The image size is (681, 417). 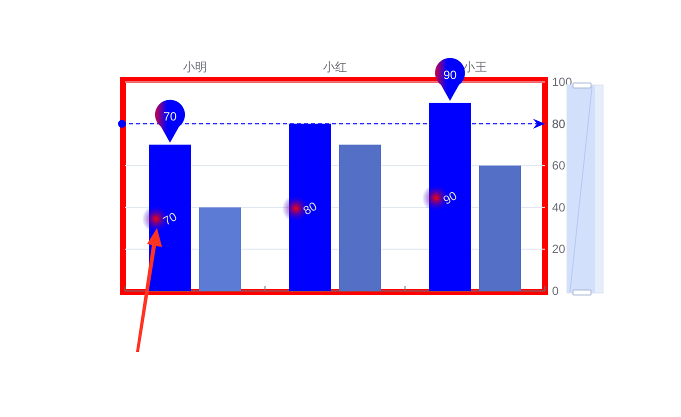 I want to click on x-tick-label: 小明, so click(x=195, y=67).